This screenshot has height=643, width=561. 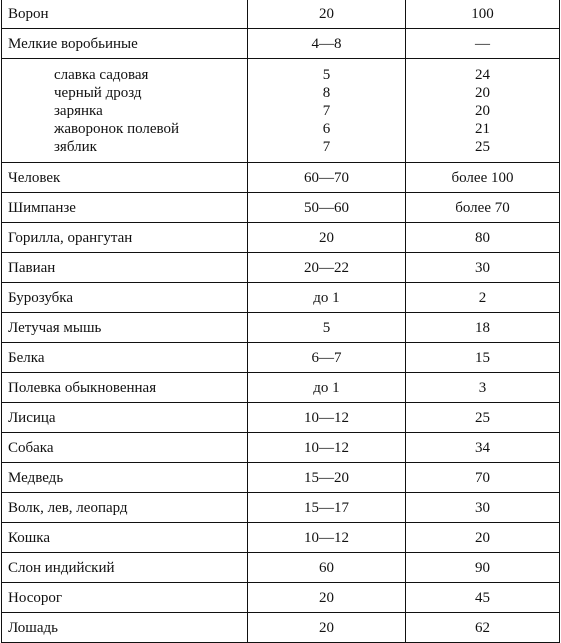 What do you see at coordinates (124, 297) in the screenshot?
I see `animal-name: Бурозубка` at bounding box center [124, 297].